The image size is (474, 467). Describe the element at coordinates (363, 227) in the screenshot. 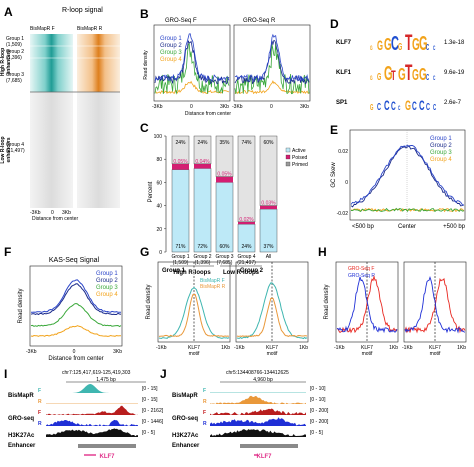

I see `e-xtick-1: <500 bp` at that location.